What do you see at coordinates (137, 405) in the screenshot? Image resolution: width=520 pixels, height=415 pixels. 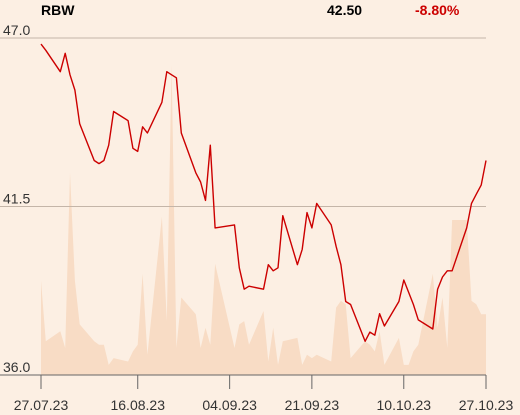 I see `x-tick-label: 16.08.23` at bounding box center [137, 405].